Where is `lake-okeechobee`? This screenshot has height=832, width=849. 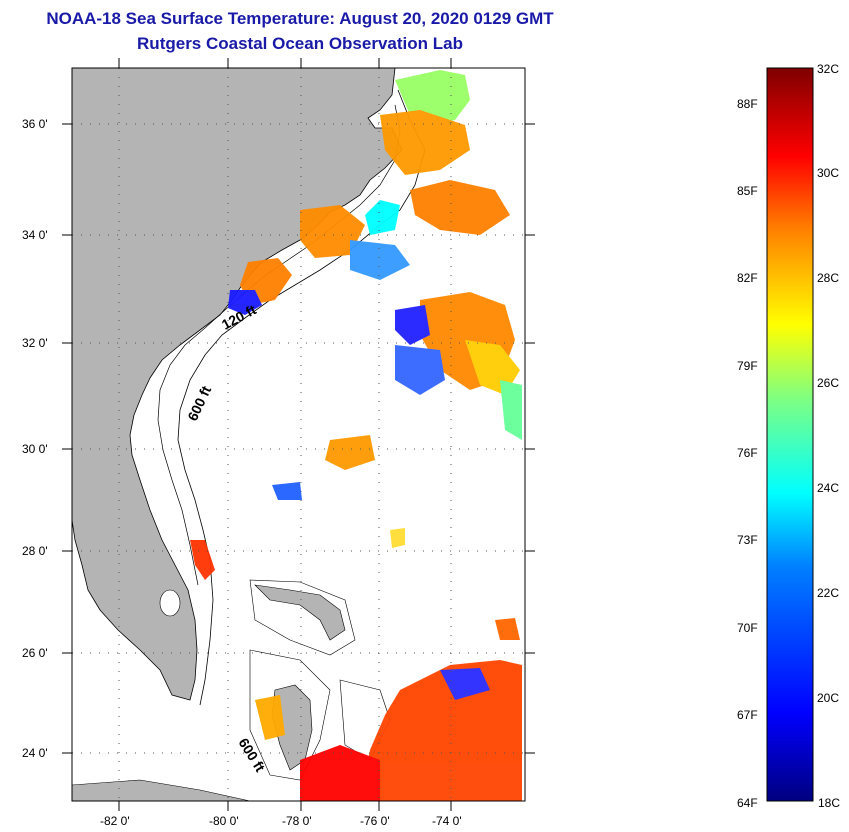 lake-okeechobee is located at coordinates (170, 603).